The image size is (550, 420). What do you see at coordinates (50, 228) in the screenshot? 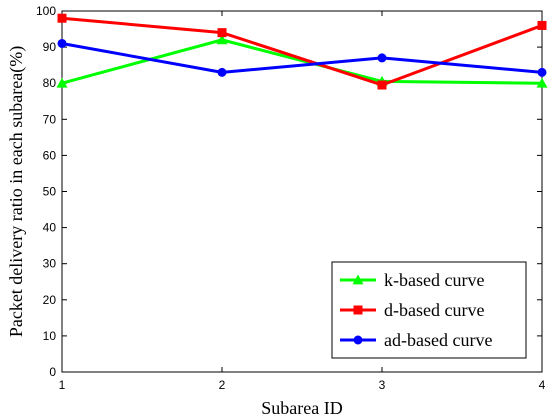
I see `y-tick-label: 40` at bounding box center [50, 228].